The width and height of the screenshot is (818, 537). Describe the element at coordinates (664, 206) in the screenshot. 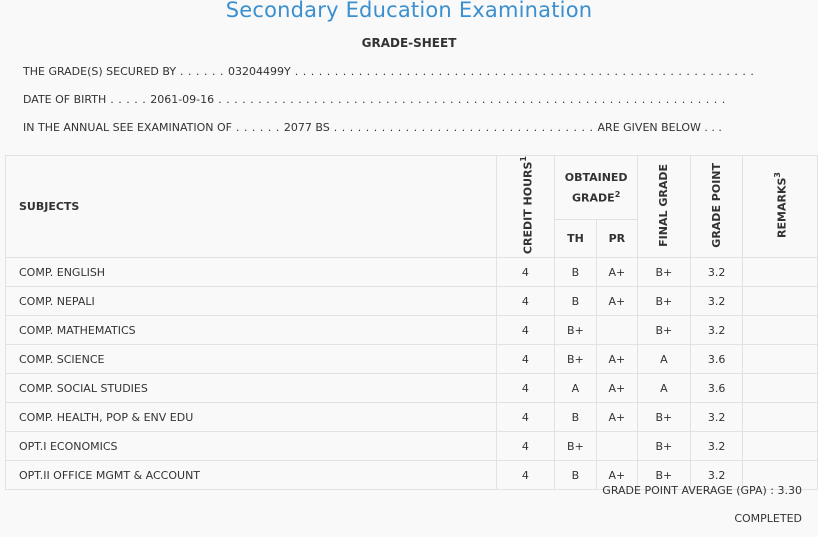

I see `header-final-grade: FINAL GRADE` at that location.